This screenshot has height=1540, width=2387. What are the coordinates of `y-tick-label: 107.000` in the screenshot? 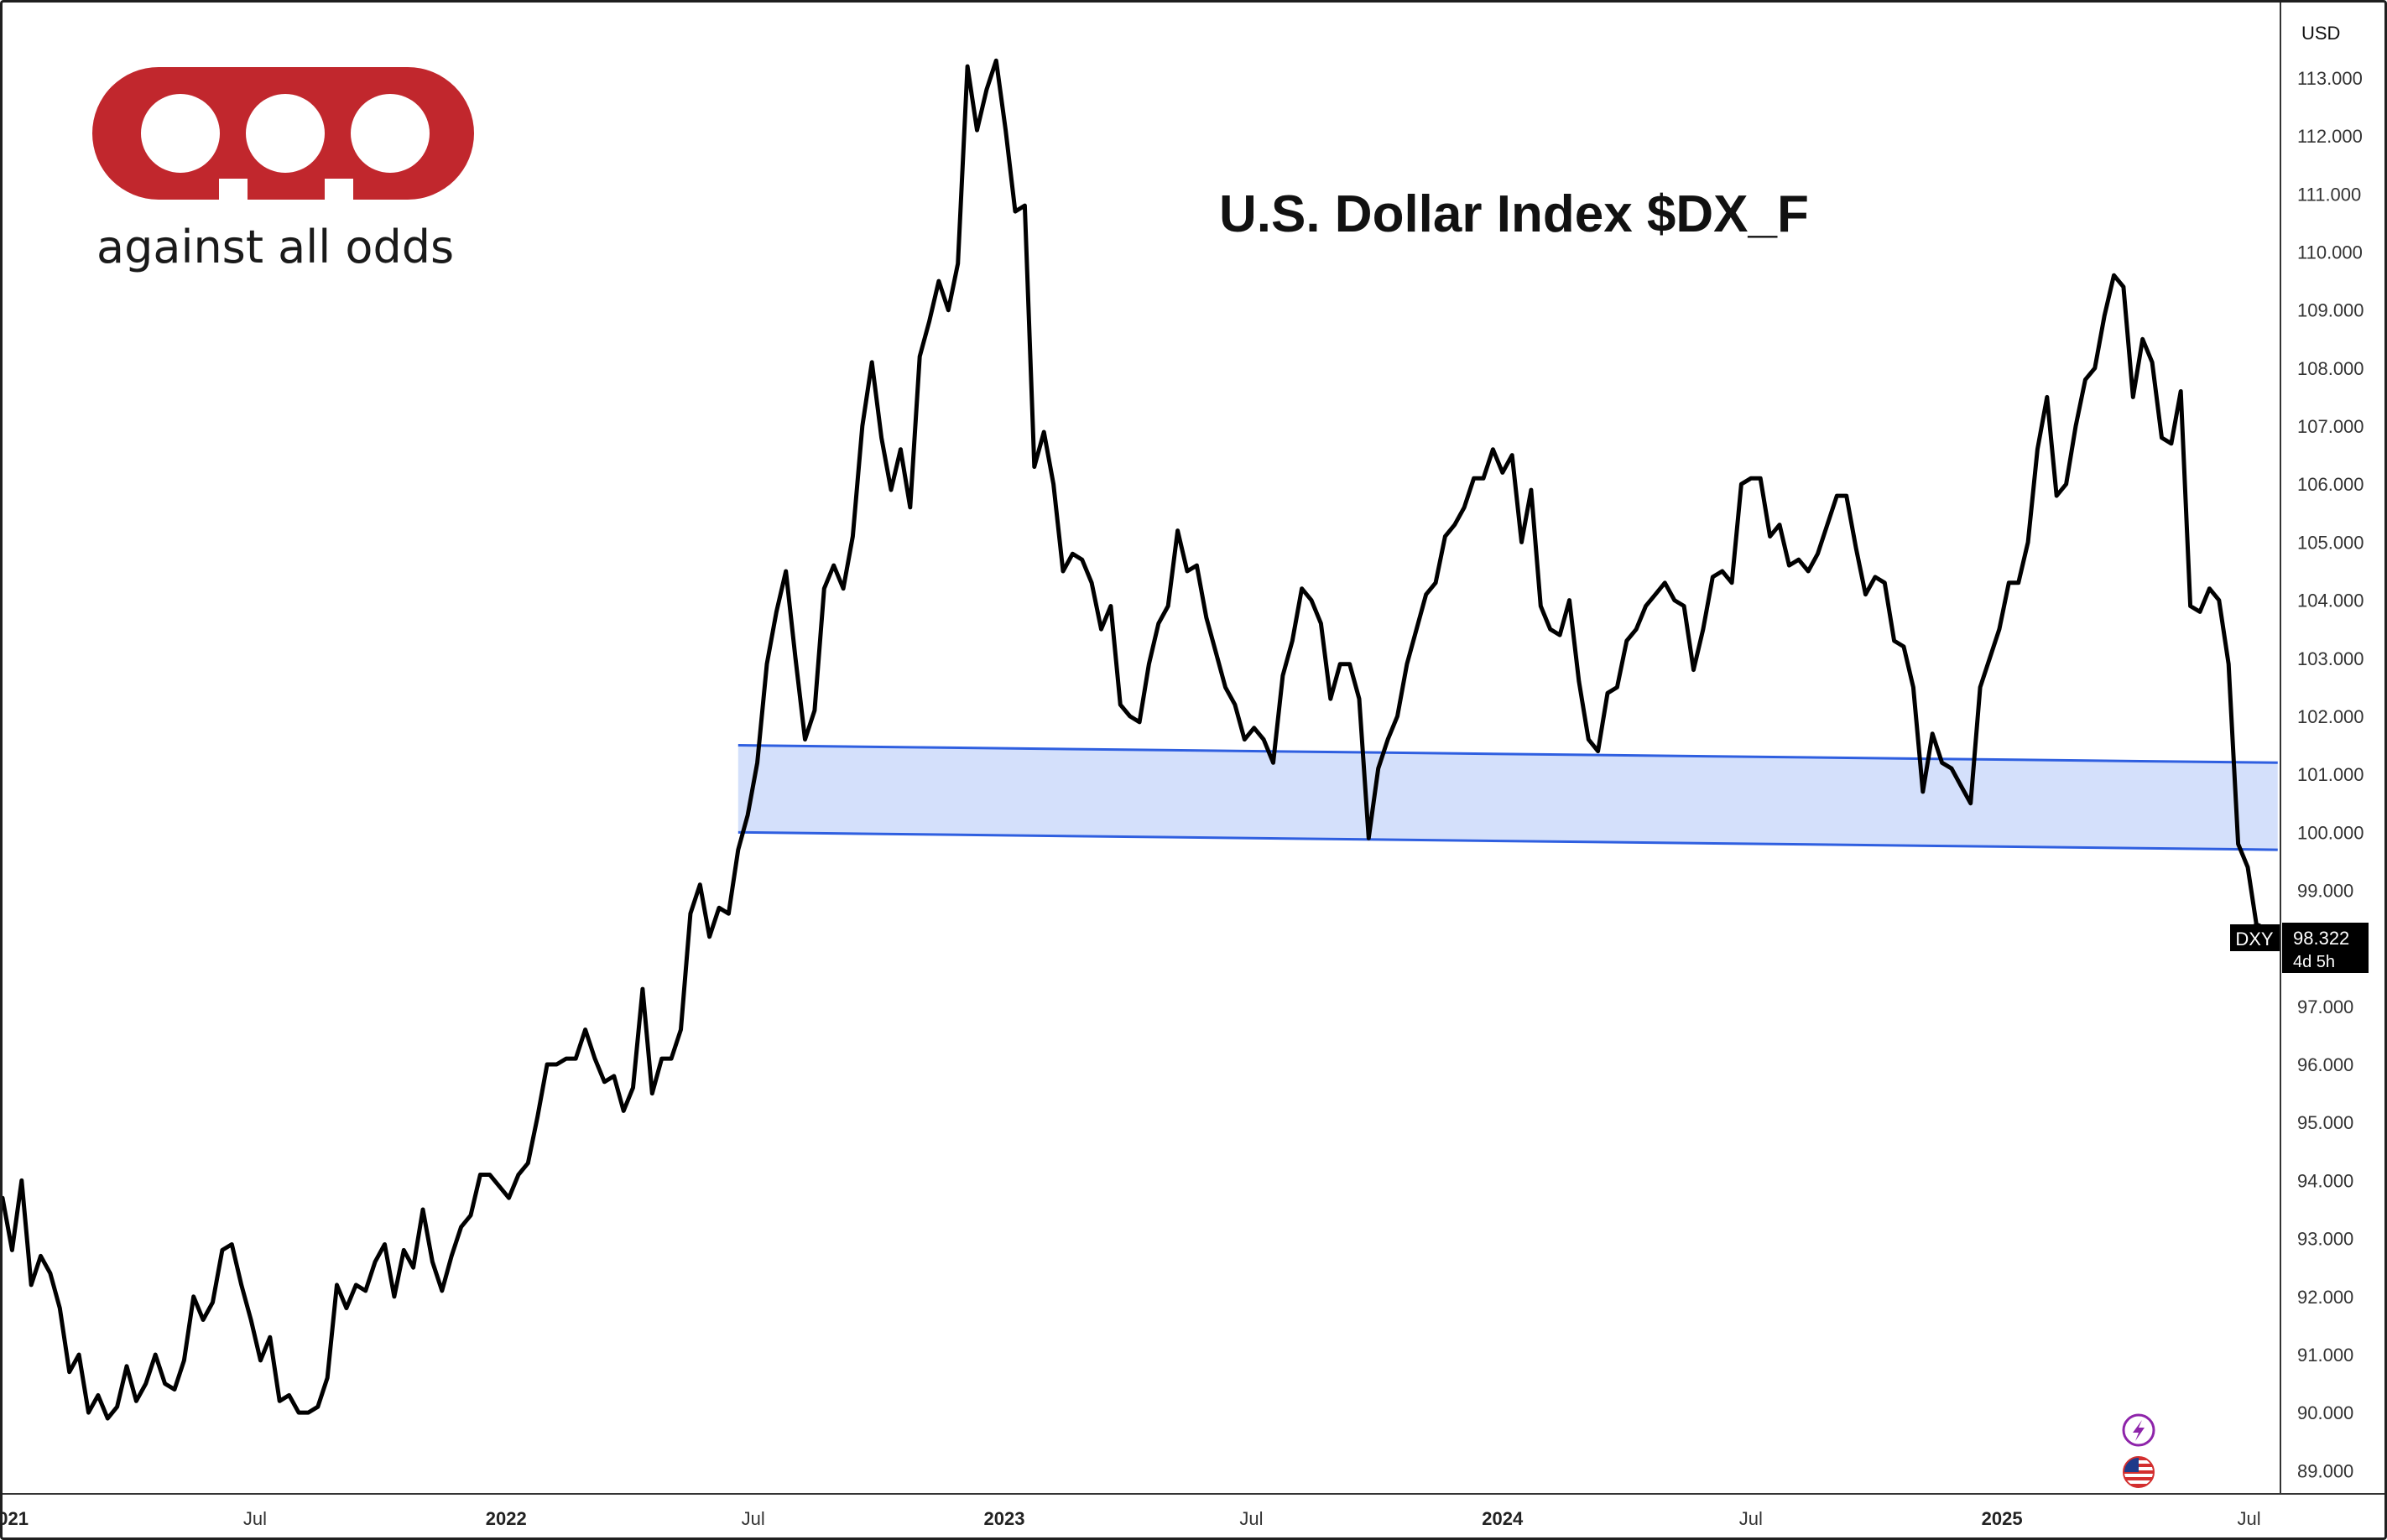 It's located at (2330, 427).